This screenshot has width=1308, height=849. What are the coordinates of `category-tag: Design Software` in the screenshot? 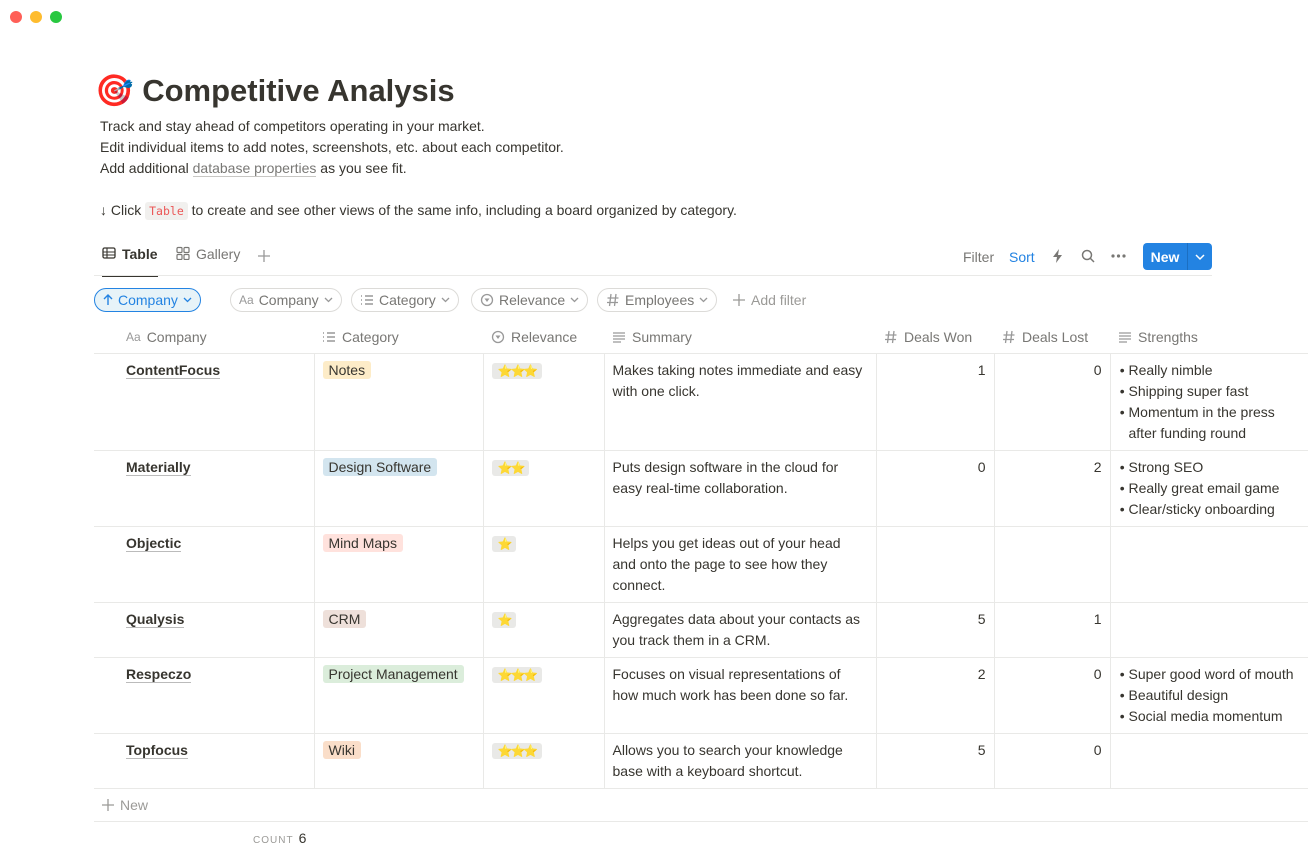 It's located at (380, 467).